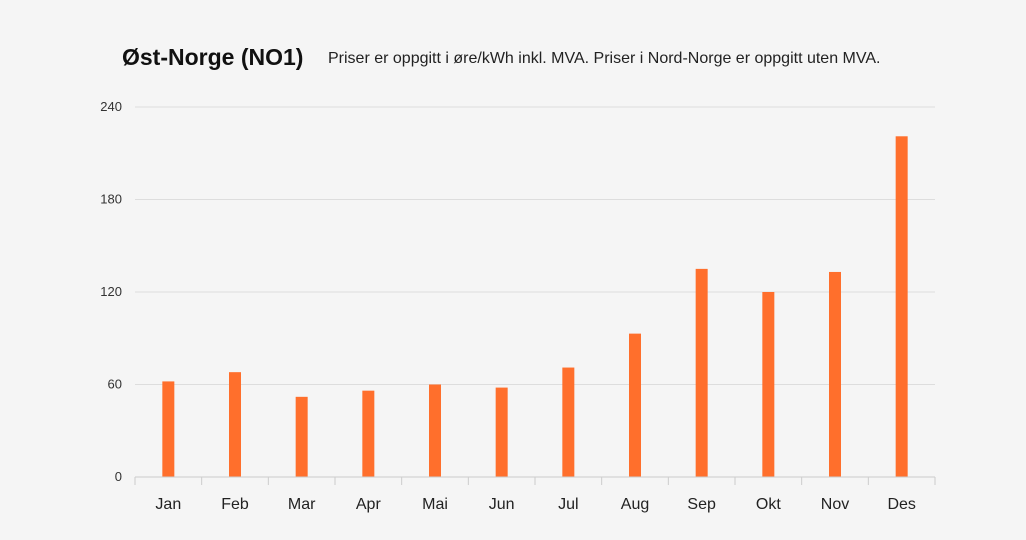 The width and height of the screenshot is (1026, 540). I want to click on x-tick-label: Aug, so click(635, 504).